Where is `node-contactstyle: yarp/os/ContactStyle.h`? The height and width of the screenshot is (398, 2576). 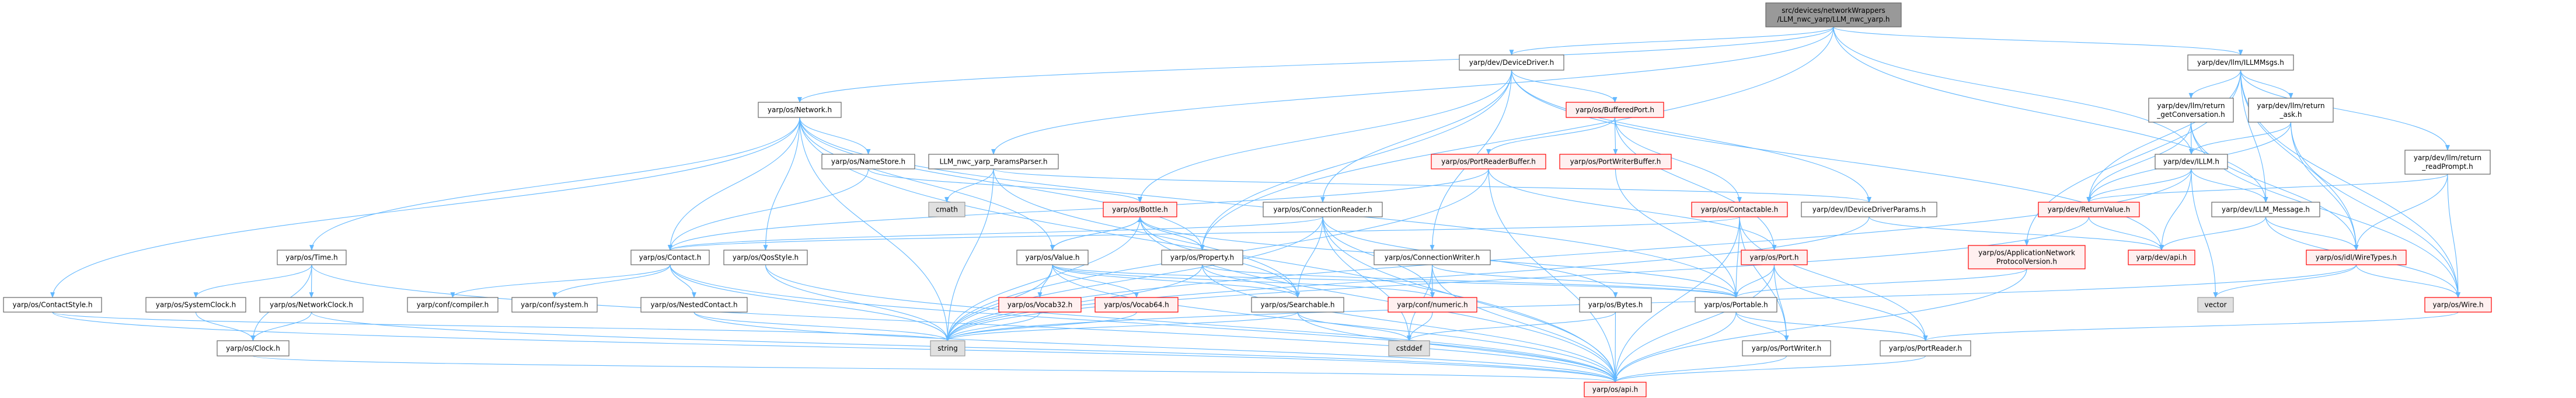
node-contactstyle: yarp/os/ContactStyle.h is located at coordinates (53, 305).